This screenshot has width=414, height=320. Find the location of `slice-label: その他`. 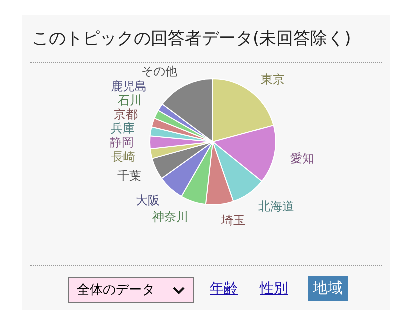

slice-label: その他 is located at coordinates (160, 71).